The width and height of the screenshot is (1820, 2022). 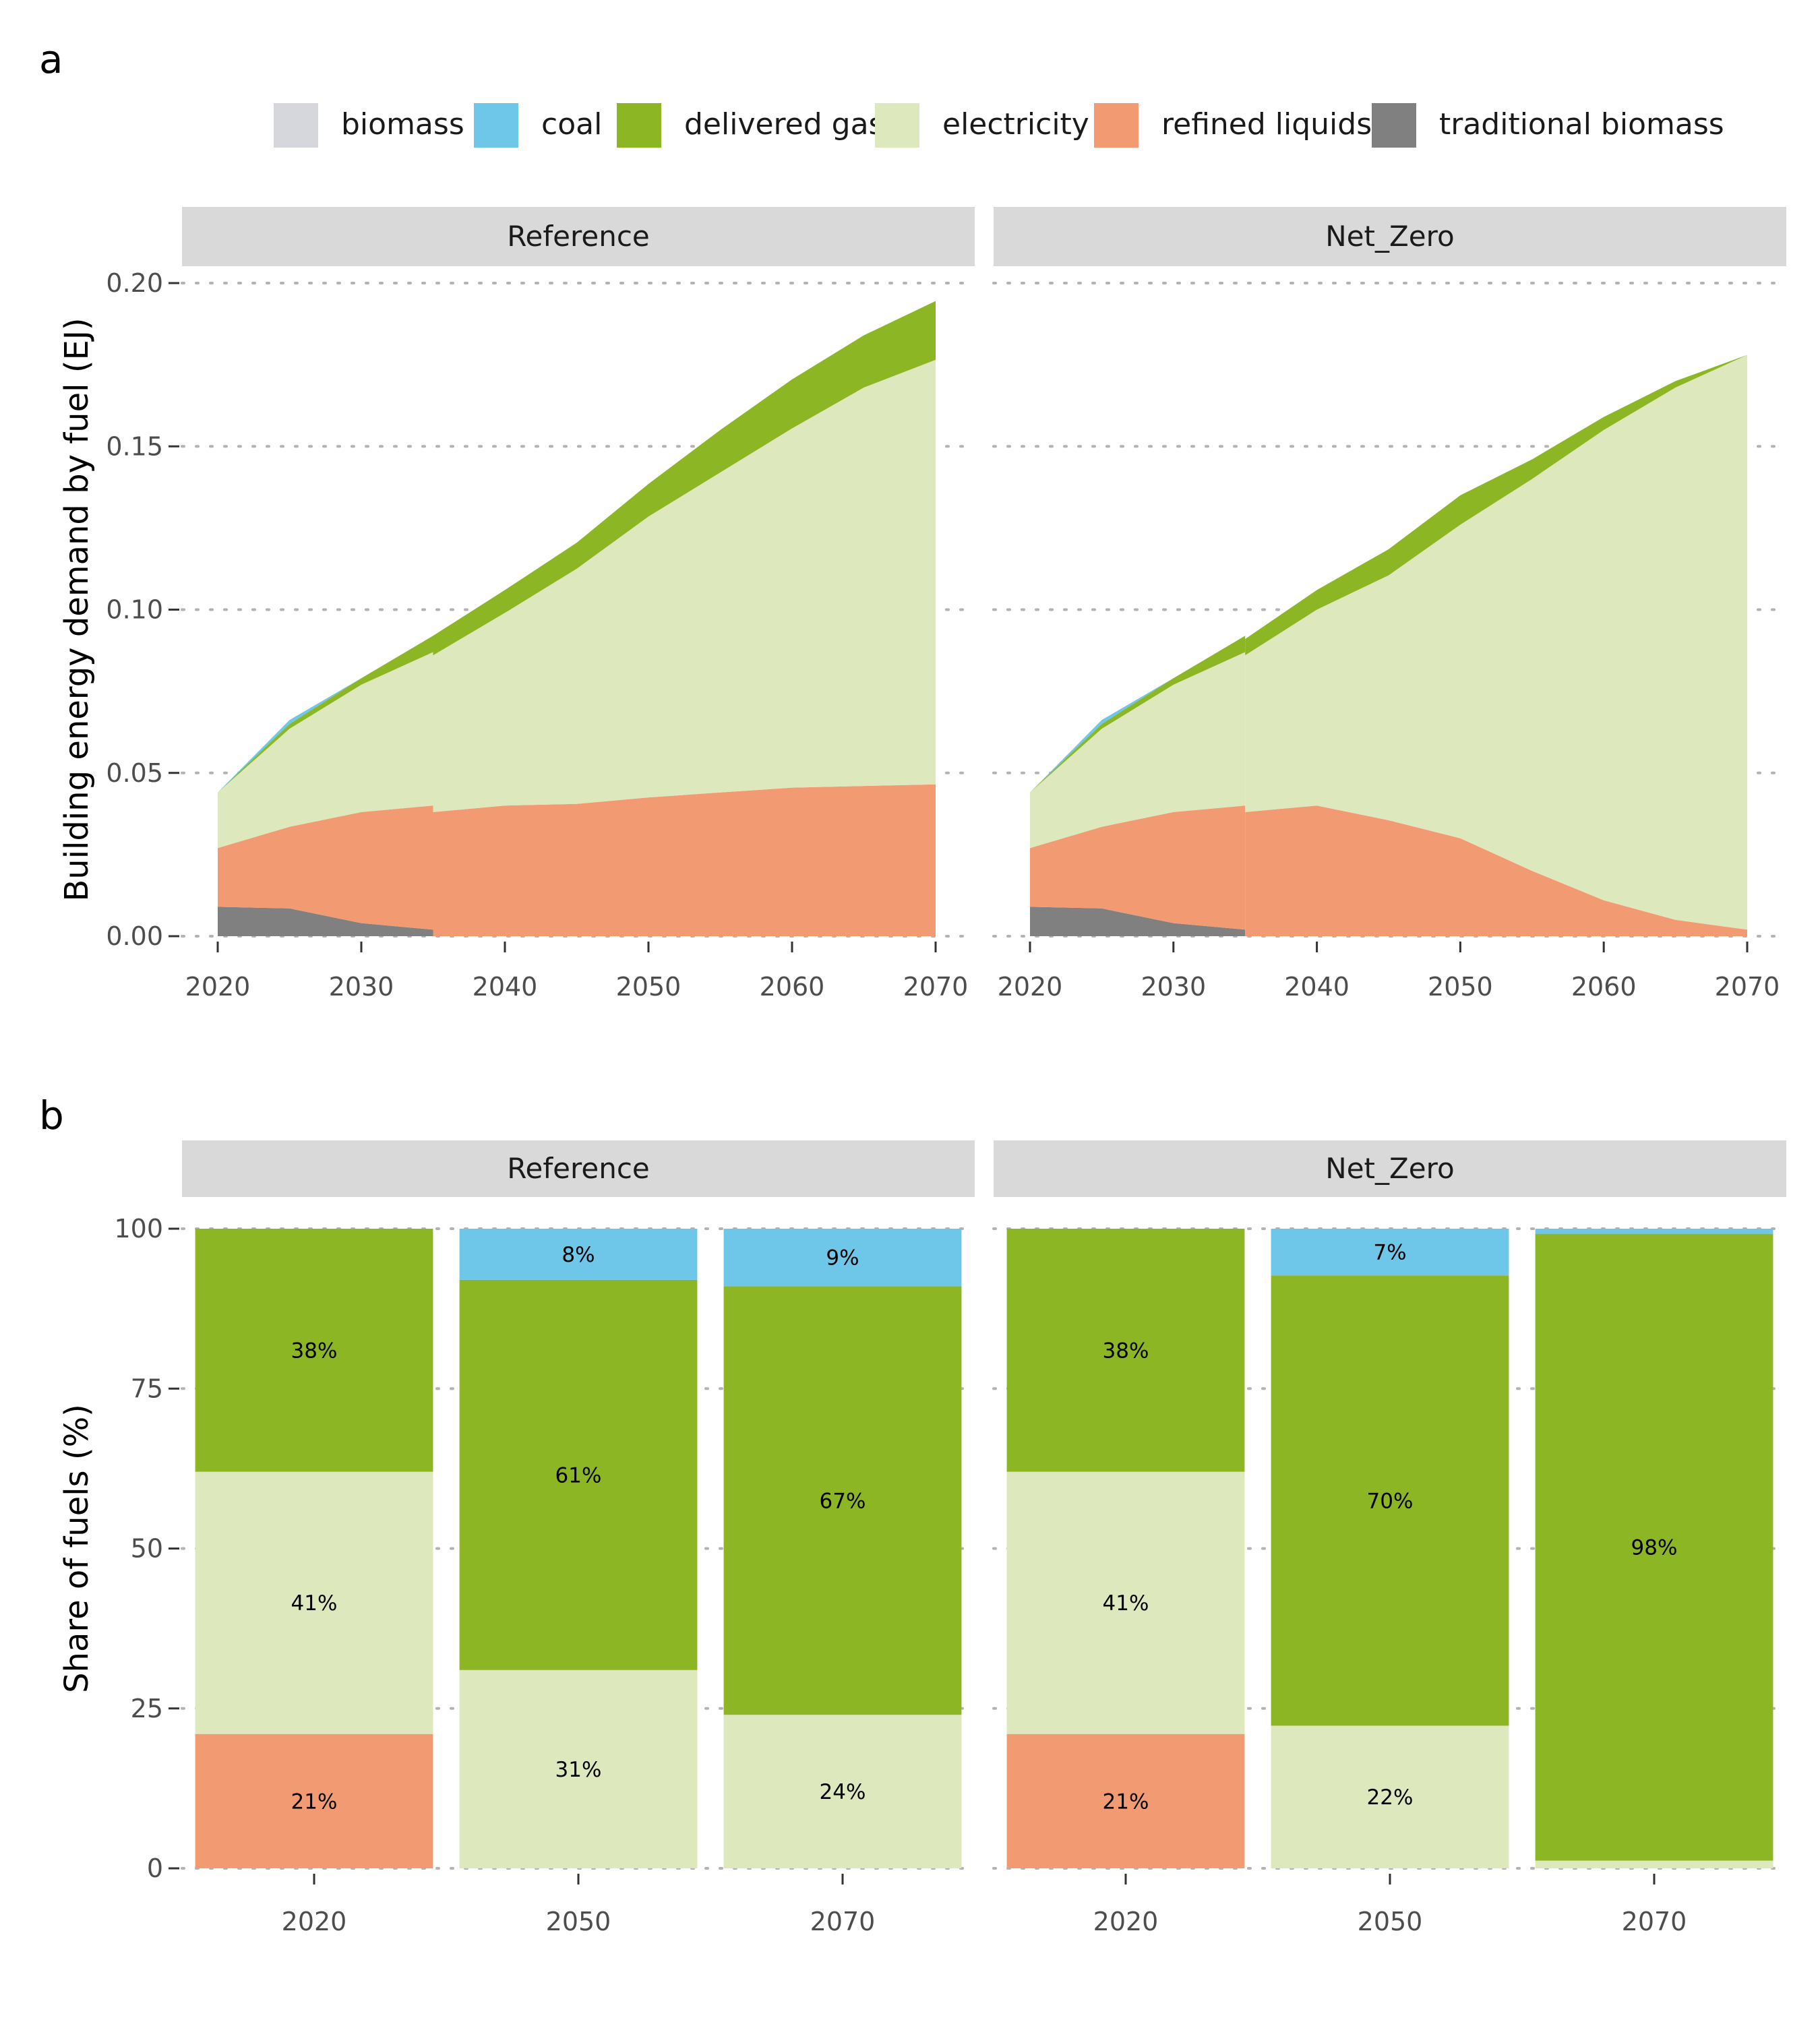 I want to click on panel-b-y-axis-title: Share of fuels (%), so click(x=77, y=1549).